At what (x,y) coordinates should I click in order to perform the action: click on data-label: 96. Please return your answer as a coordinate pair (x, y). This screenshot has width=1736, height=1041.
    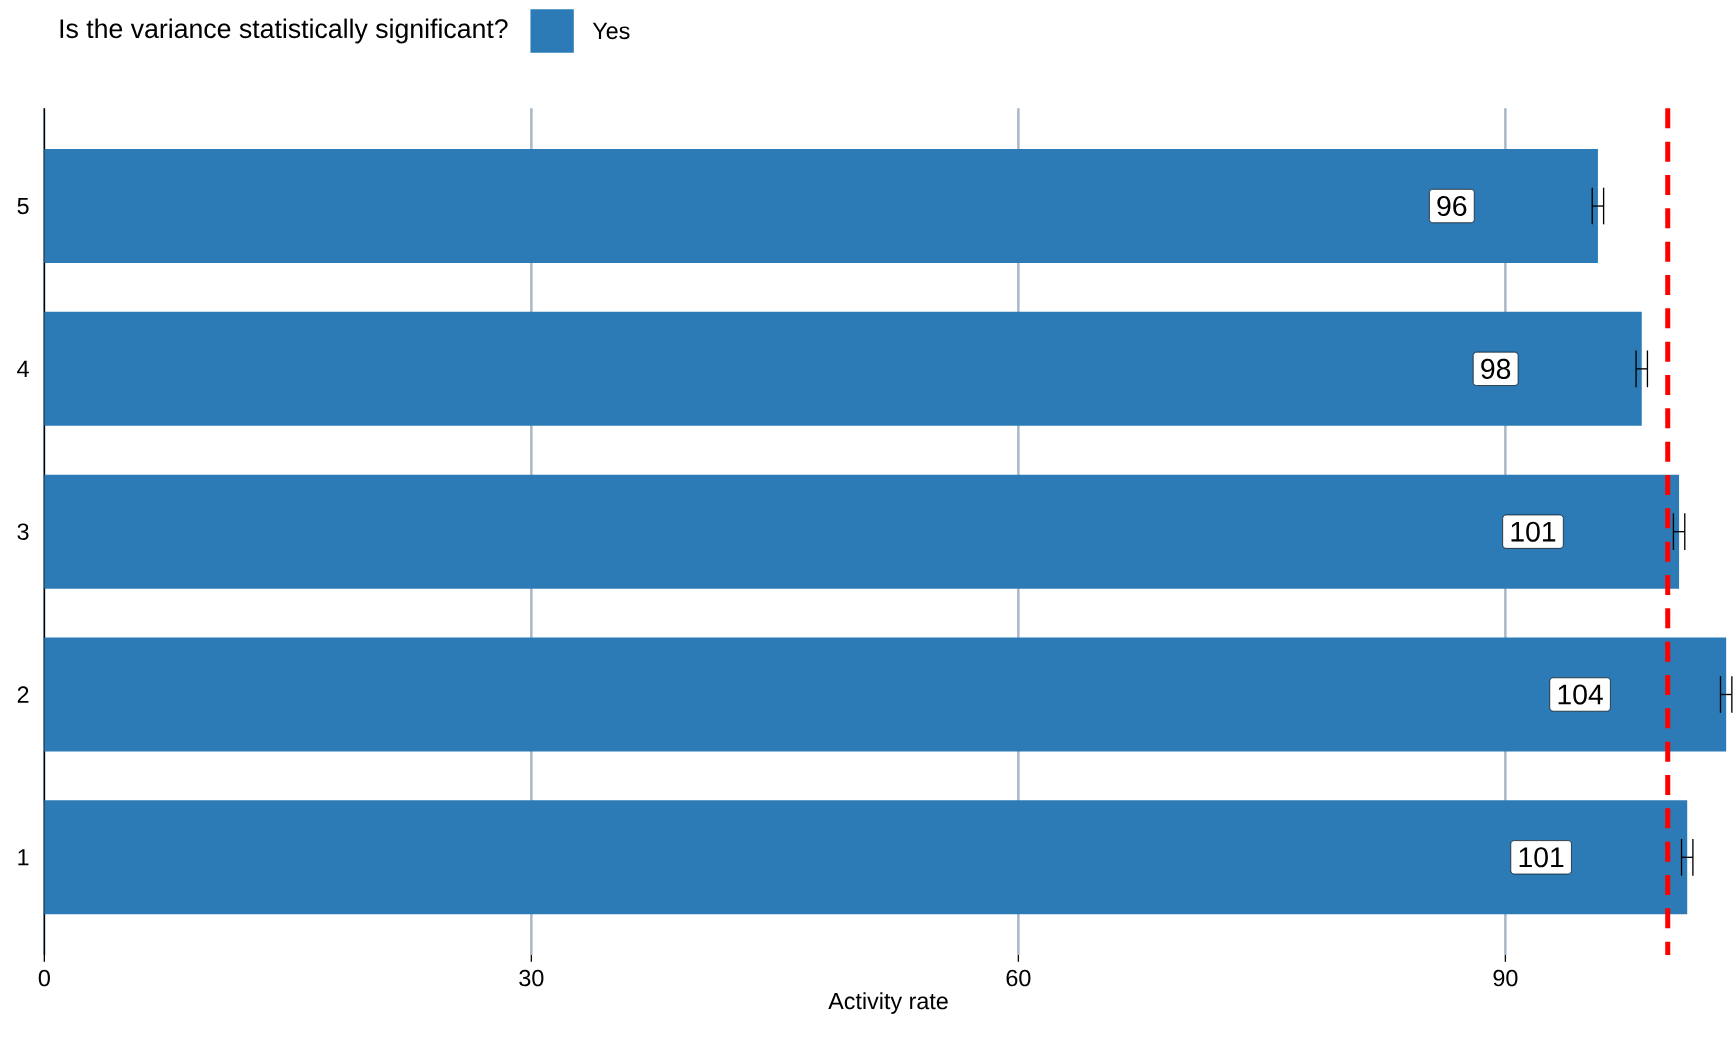
    Looking at the image, I should click on (1452, 206).